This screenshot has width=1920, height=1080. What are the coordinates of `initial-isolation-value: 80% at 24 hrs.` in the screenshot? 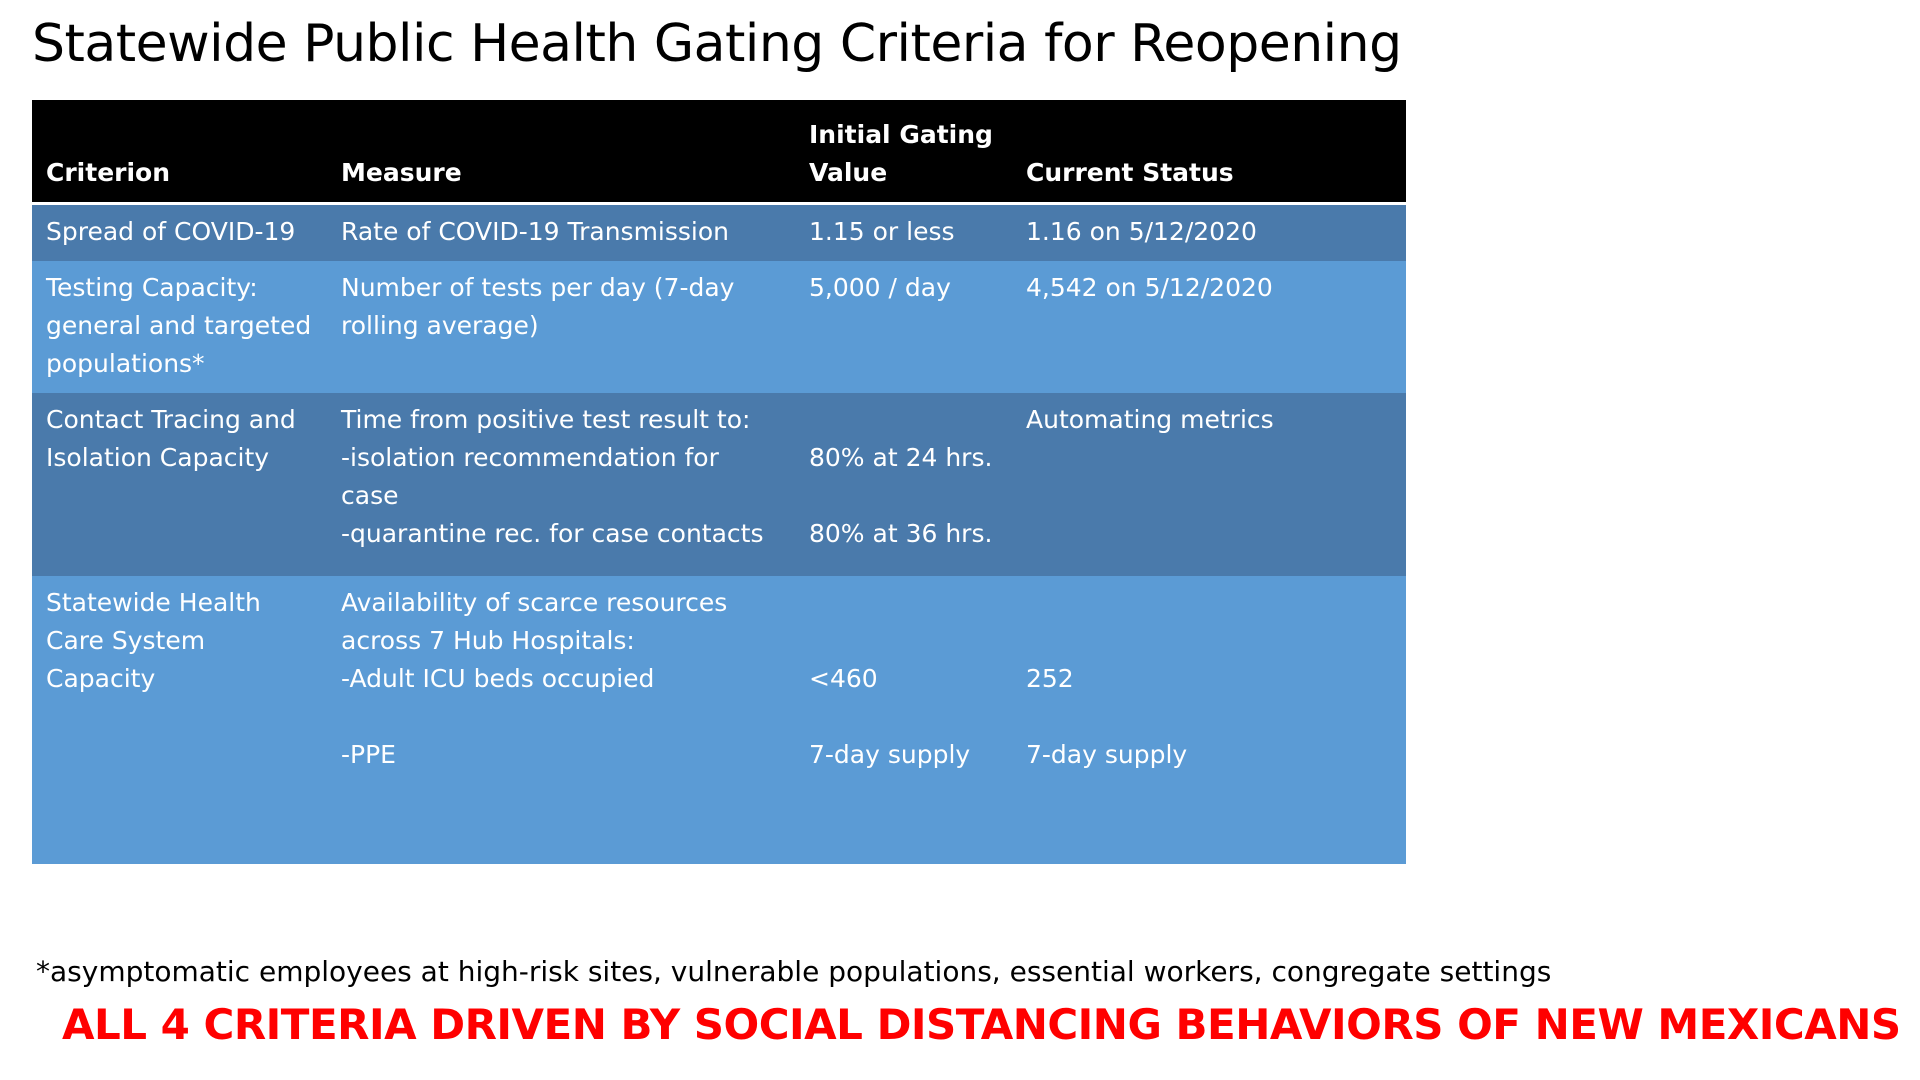 It's located at (901, 457).